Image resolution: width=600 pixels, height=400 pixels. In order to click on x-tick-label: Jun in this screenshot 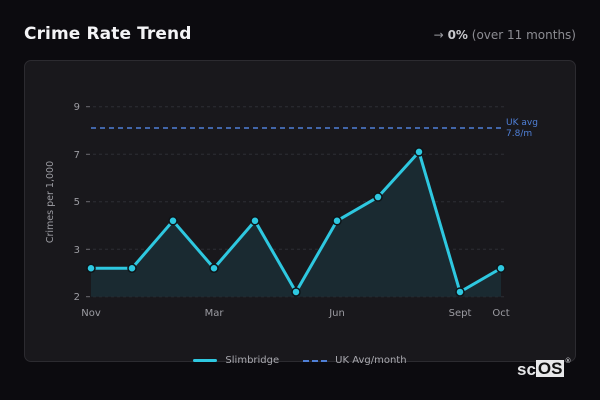, I will do `click(336, 313)`.